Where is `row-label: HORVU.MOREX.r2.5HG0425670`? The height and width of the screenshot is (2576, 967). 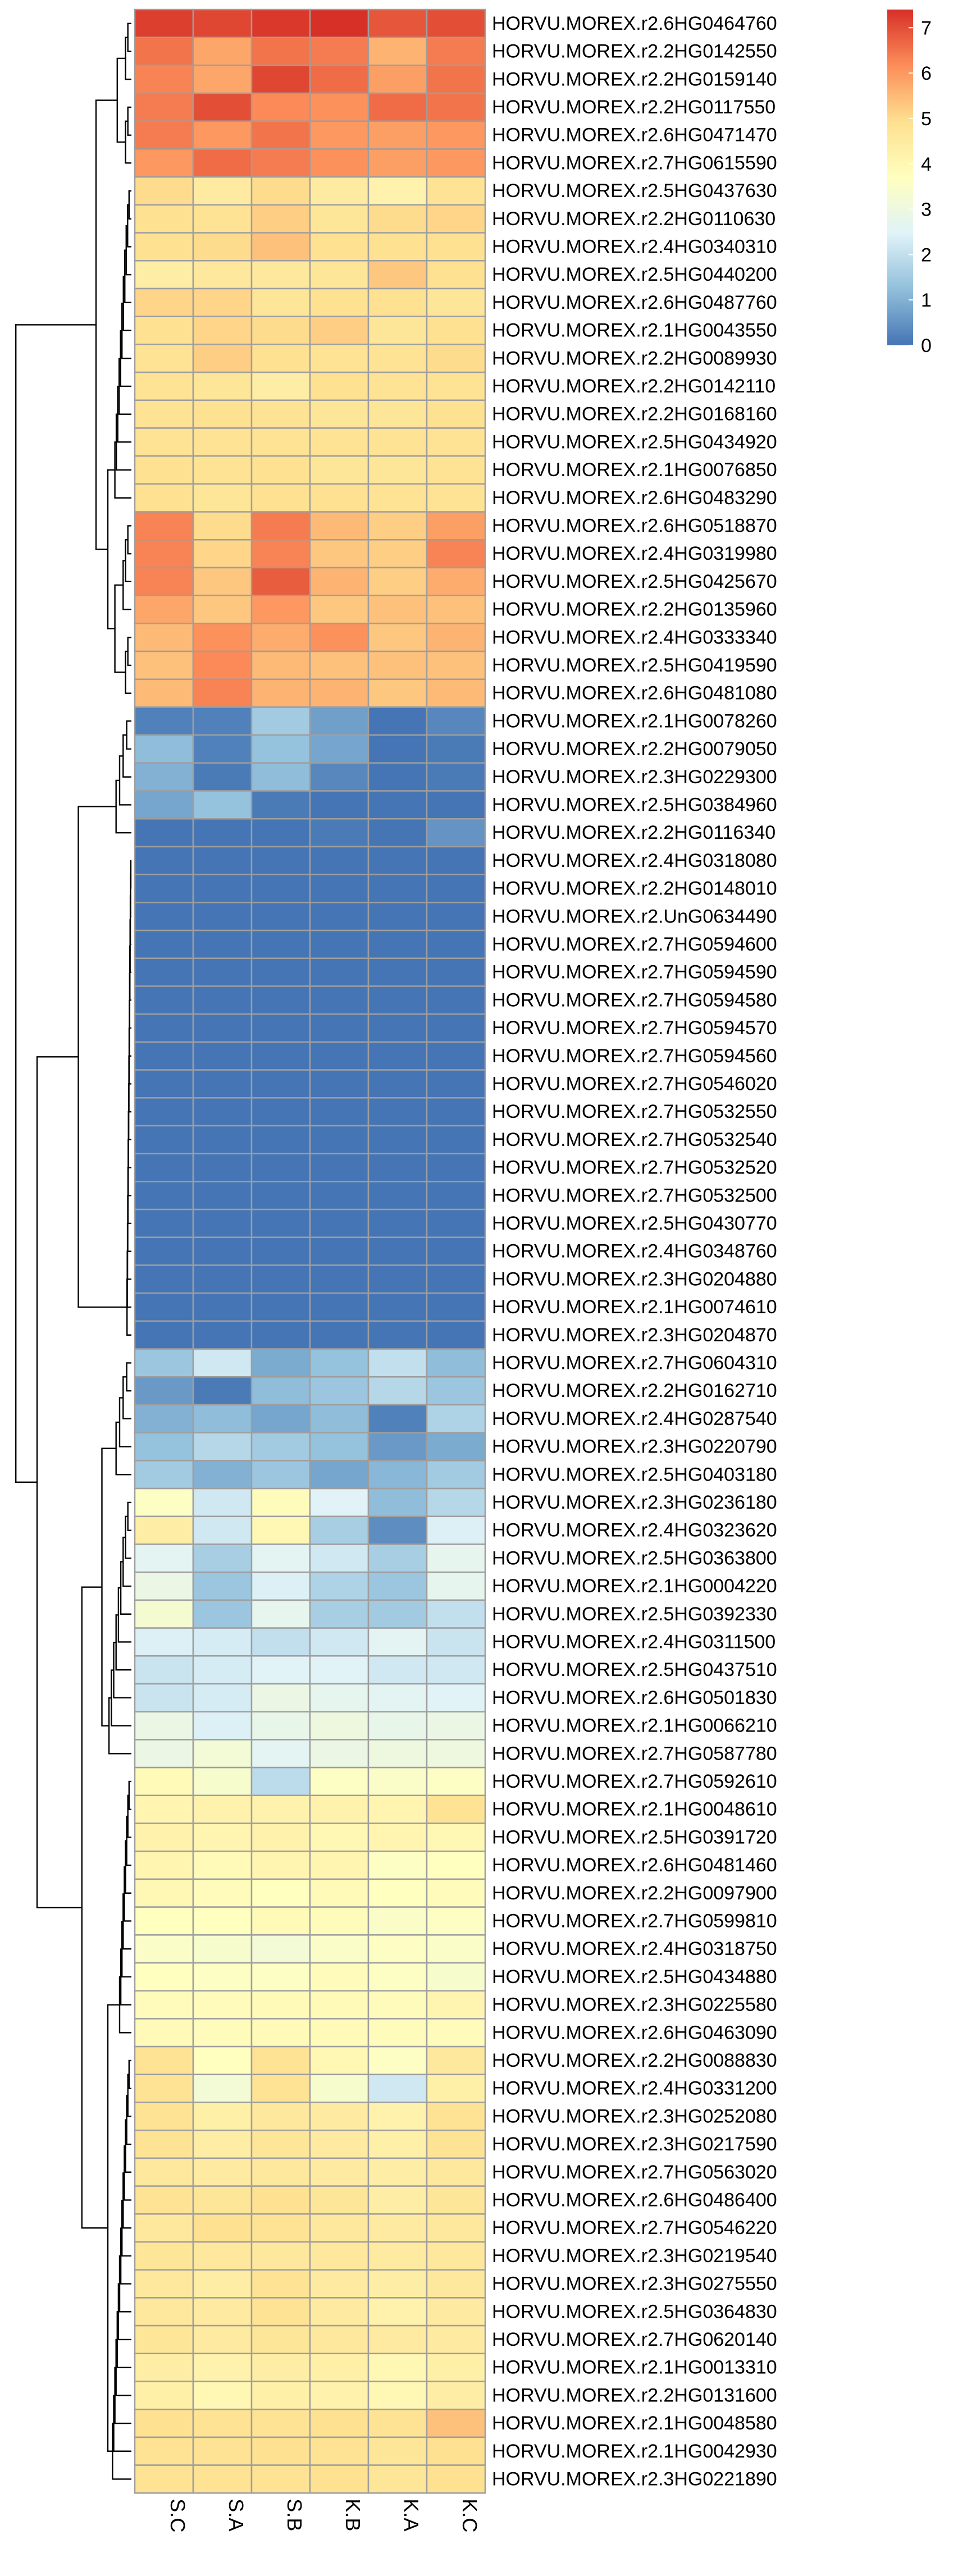
row-label: HORVU.MOREX.r2.5HG0425670 is located at coordinates (634, 581).